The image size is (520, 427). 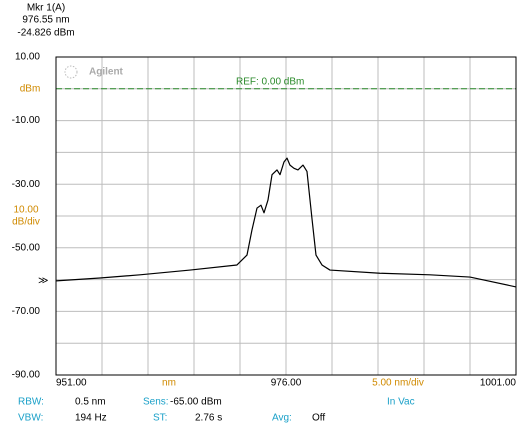 I want to click on x-unit: nm, so click(x=169, y=383).